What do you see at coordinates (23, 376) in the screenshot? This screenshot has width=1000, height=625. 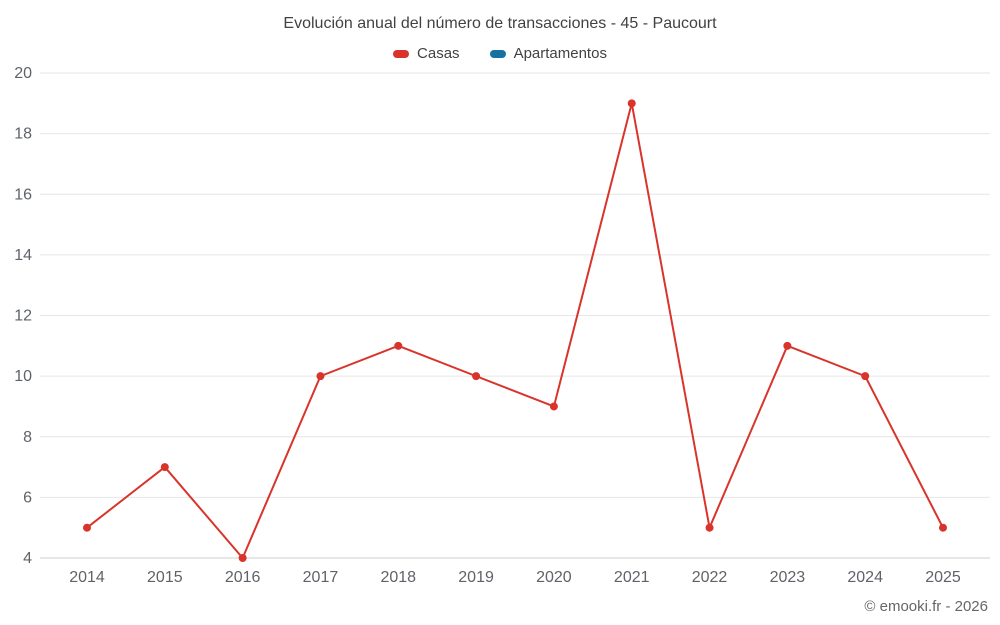 I see `y-tick-label: 10` at bounding box center [23, 376].